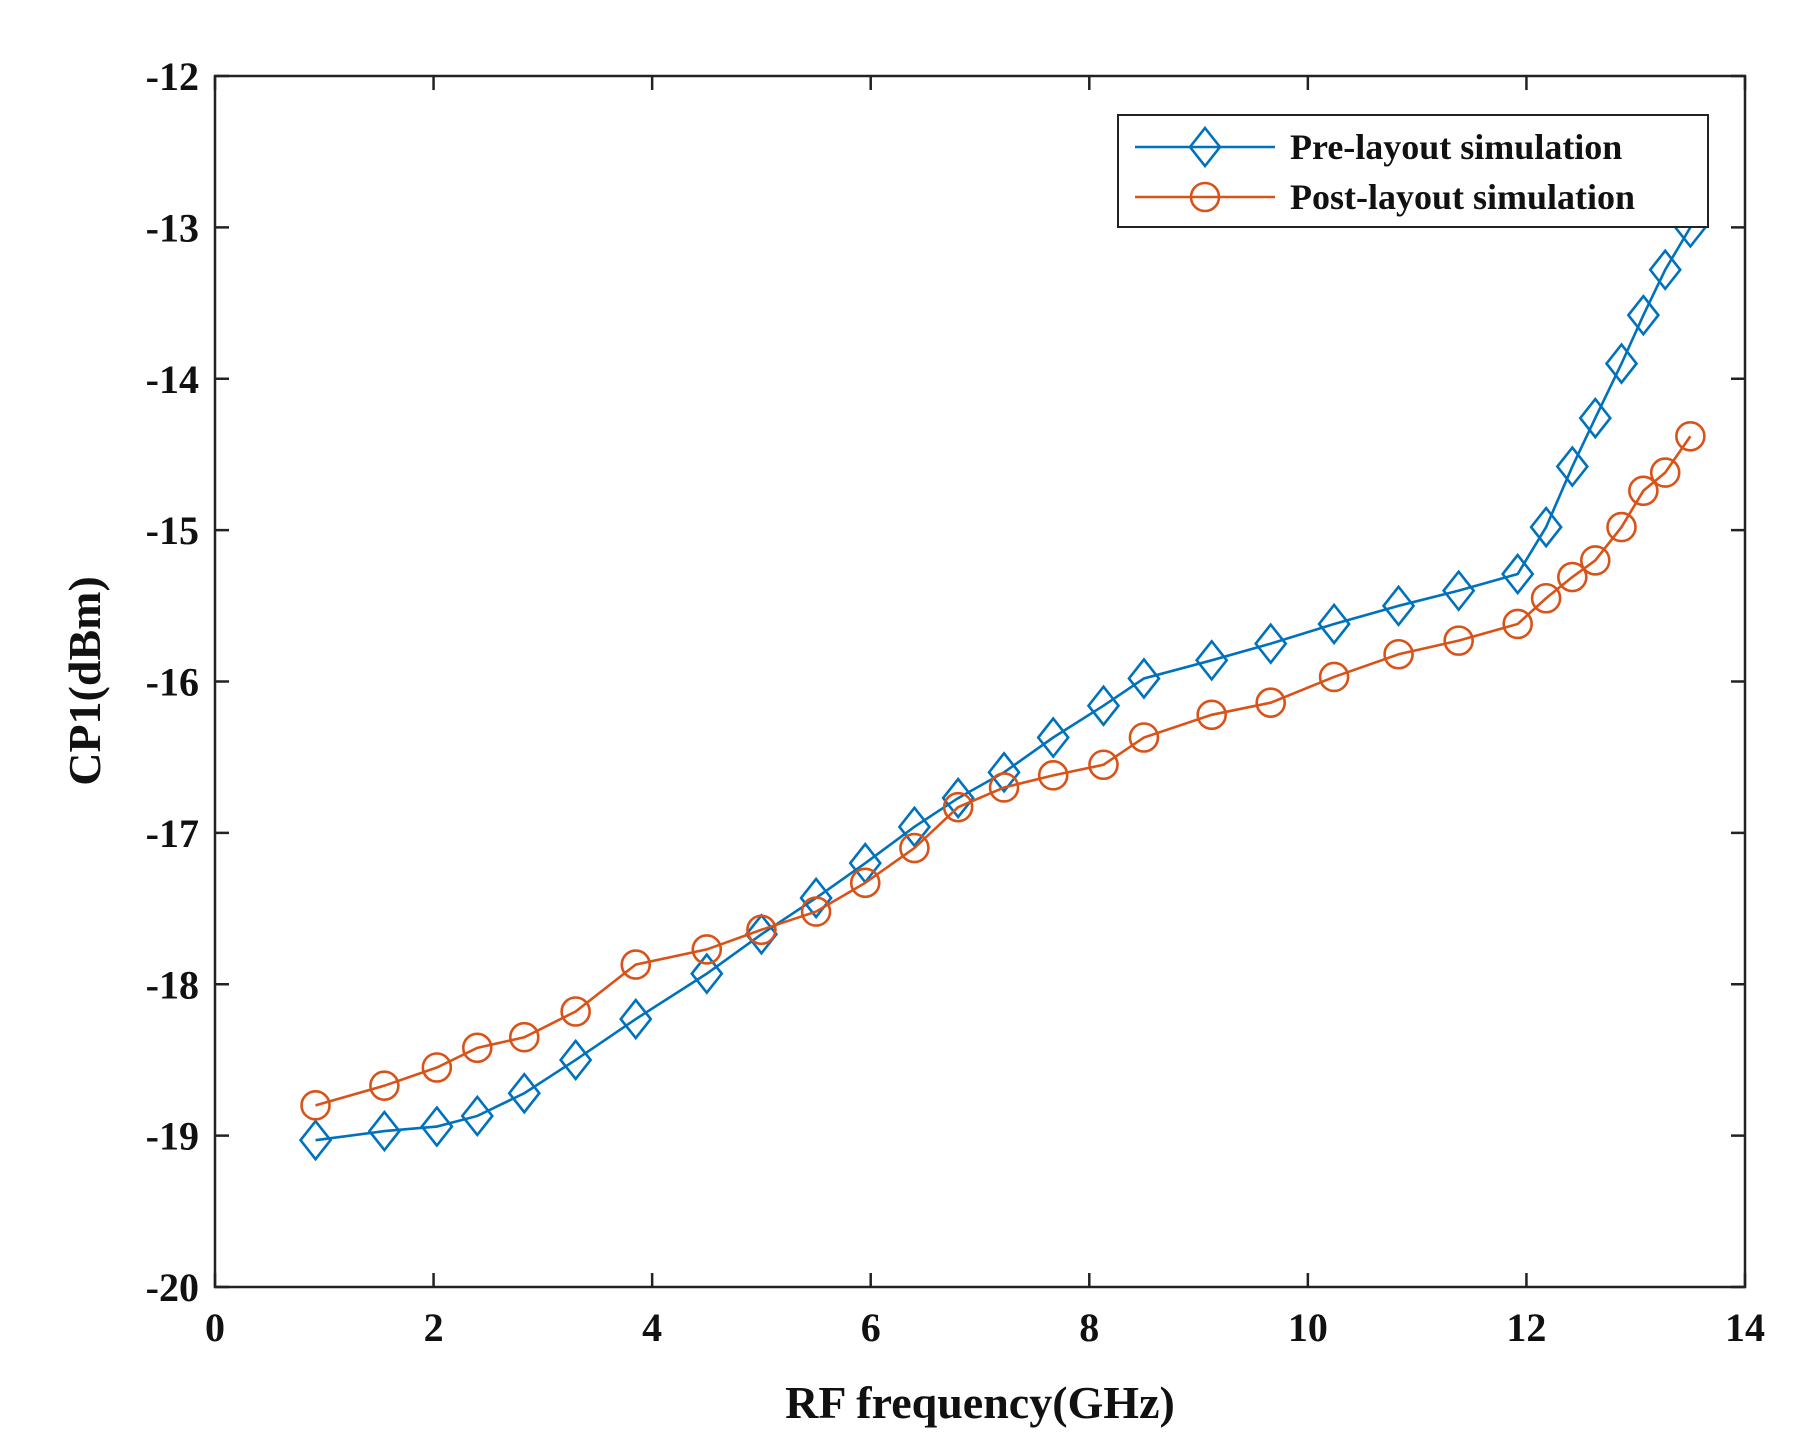 The image size is (1804, 1452). What do you see at coordinates (172, 833) in the screenshot?
I see `y-tick-label: -17` at bounding box center [172, 833].